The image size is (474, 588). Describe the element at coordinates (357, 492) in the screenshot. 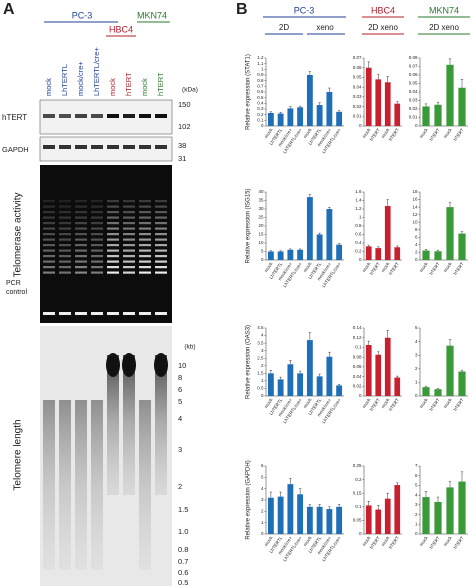

I see `y-tick-label: 0.15` at that location.